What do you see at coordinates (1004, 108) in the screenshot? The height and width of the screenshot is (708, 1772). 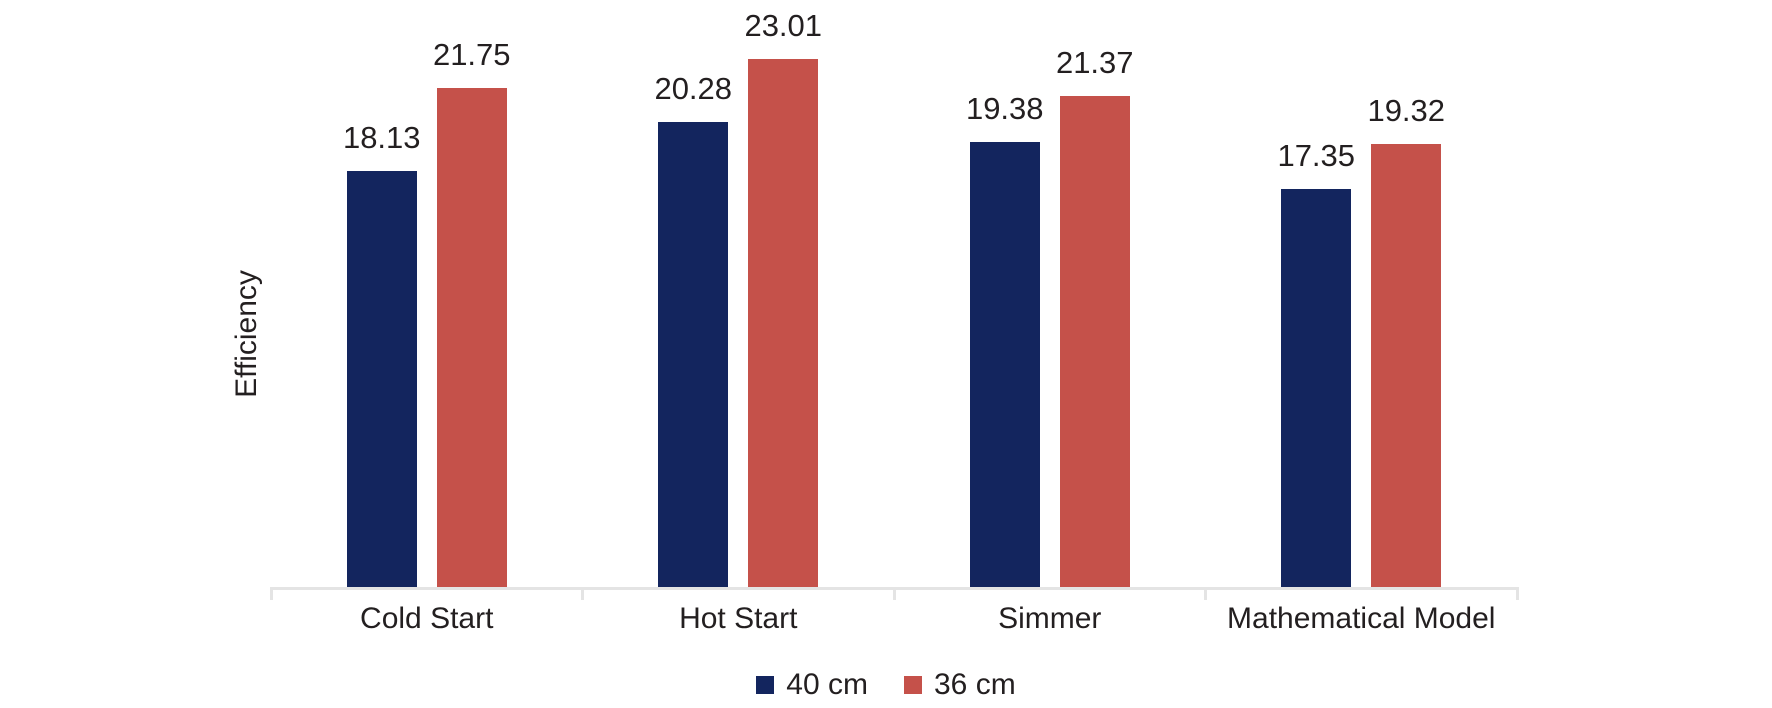 I see `bar-value-label: 19.38` at bounding box center [1004, 108].